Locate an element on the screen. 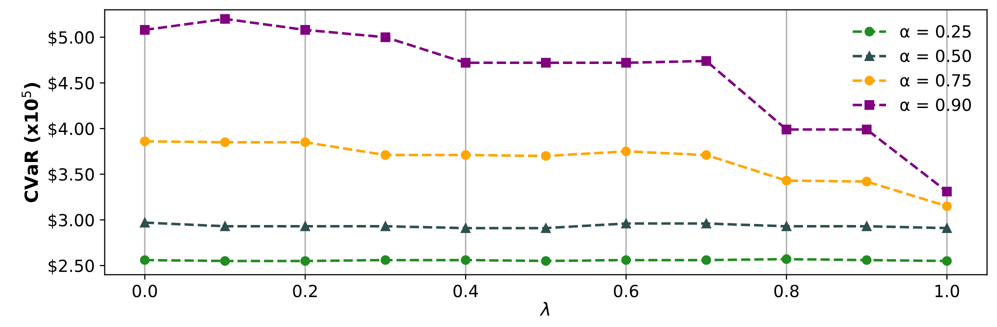 The width and height of the screenshot is (997, 327). y-tick-label: $3.00 is located at coordinates (71, 221).